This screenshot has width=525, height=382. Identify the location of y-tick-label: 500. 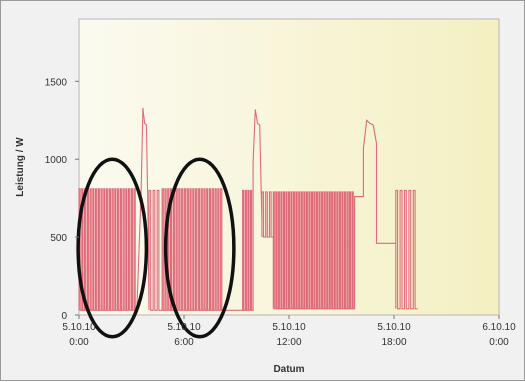
(58, 238).